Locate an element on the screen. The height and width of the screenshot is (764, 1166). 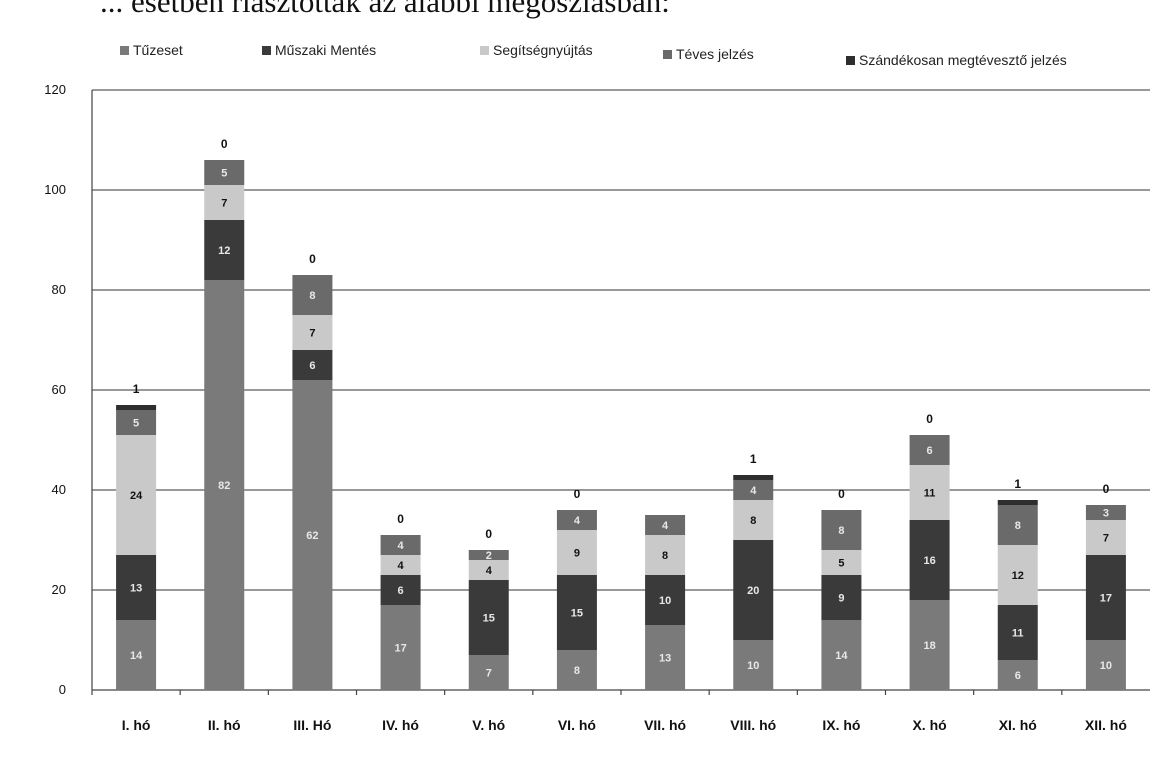
x-tick-label: III. Hó is located at coordinates (312, 725).